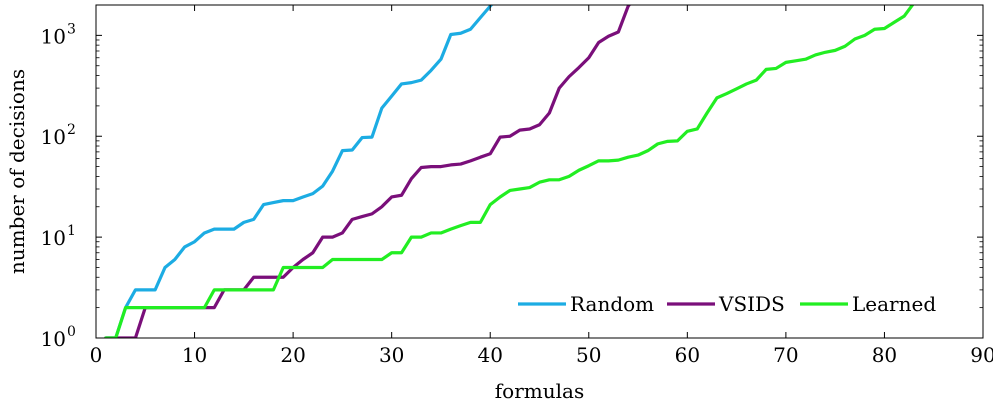 This screenshot has width=993, height=406. Describe the element at coordinates (687, 355) in the screenshot. I see `x-tick-label: 60` at that location.